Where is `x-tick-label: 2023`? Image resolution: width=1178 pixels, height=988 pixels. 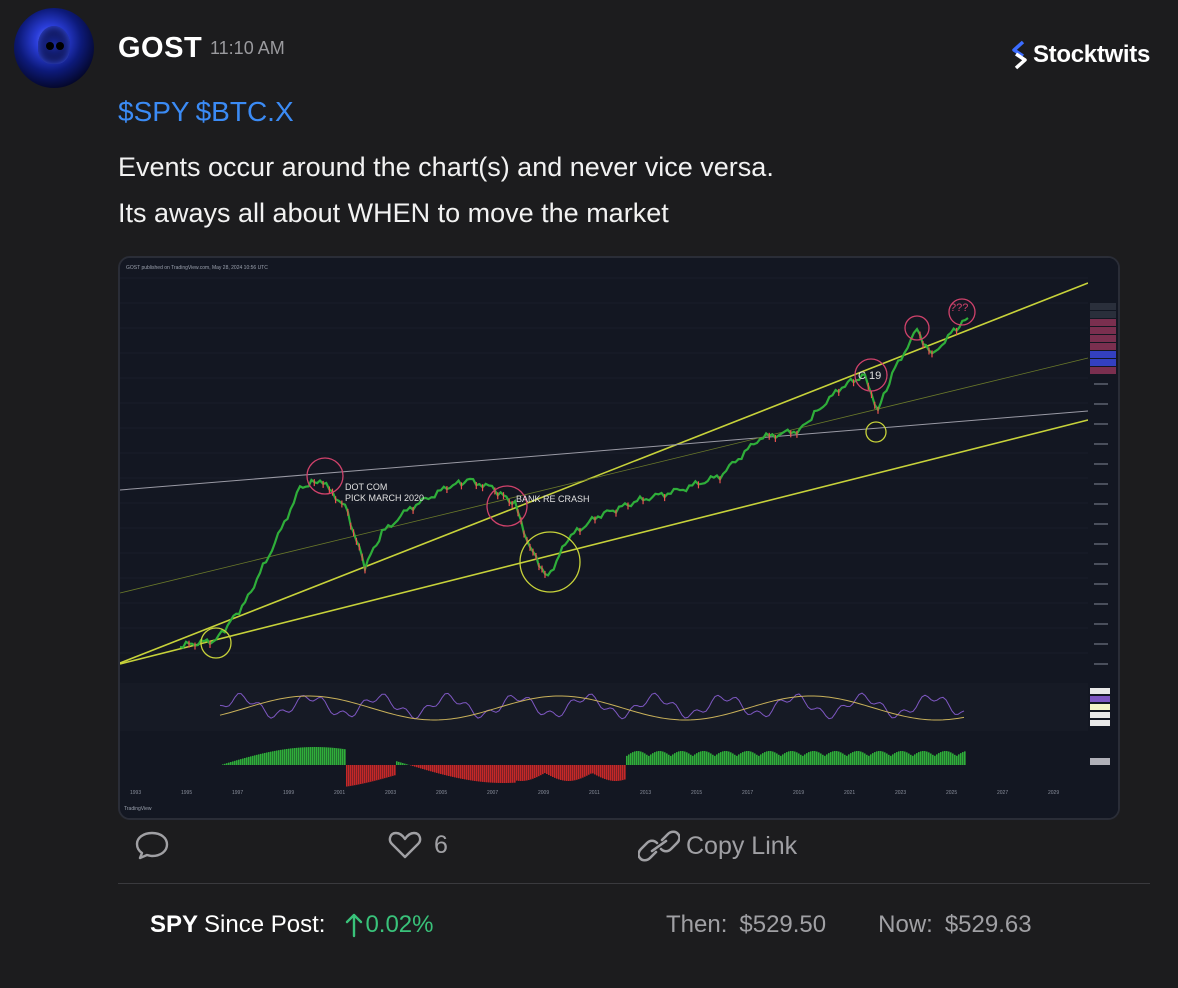
x-tick-label: 2023 is located at coordinates (900, 793).